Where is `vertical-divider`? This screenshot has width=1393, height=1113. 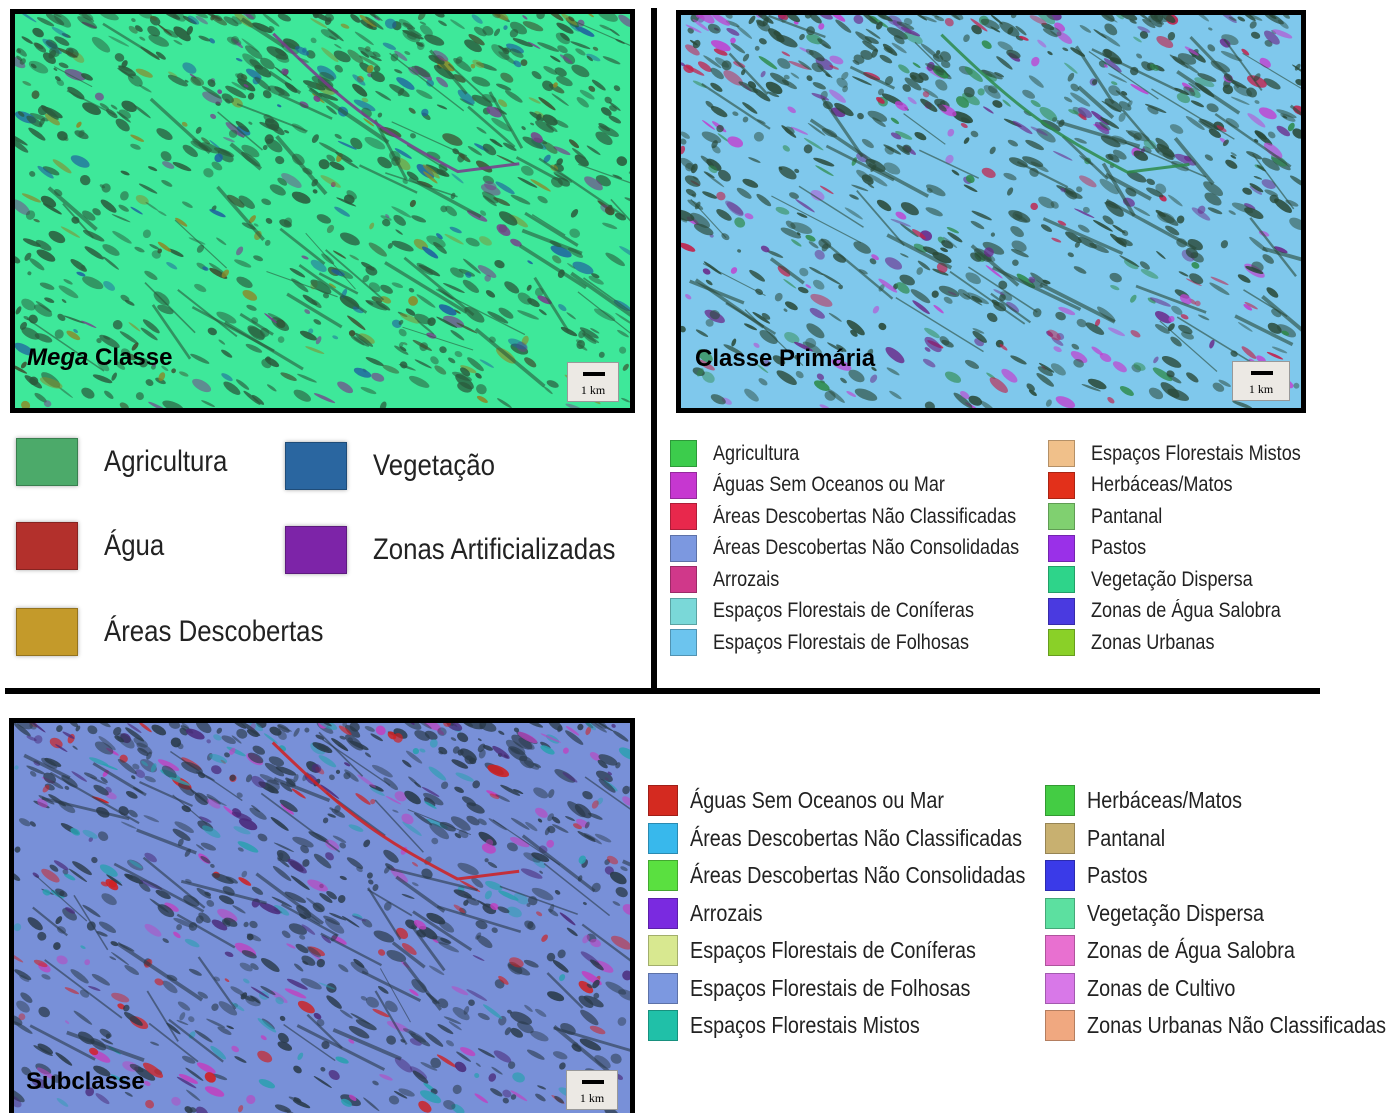 vertical-divider is located at coordinates (654, 349).